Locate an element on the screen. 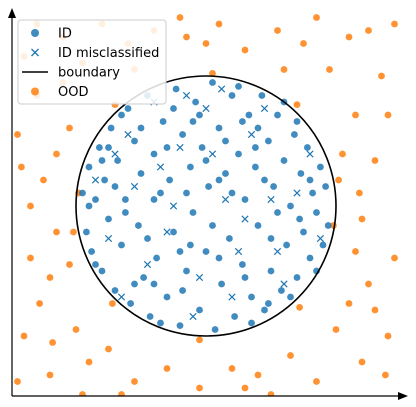 The image size is (416, 407). legend-label: ID misclassified is located at coordinates (108, 53).